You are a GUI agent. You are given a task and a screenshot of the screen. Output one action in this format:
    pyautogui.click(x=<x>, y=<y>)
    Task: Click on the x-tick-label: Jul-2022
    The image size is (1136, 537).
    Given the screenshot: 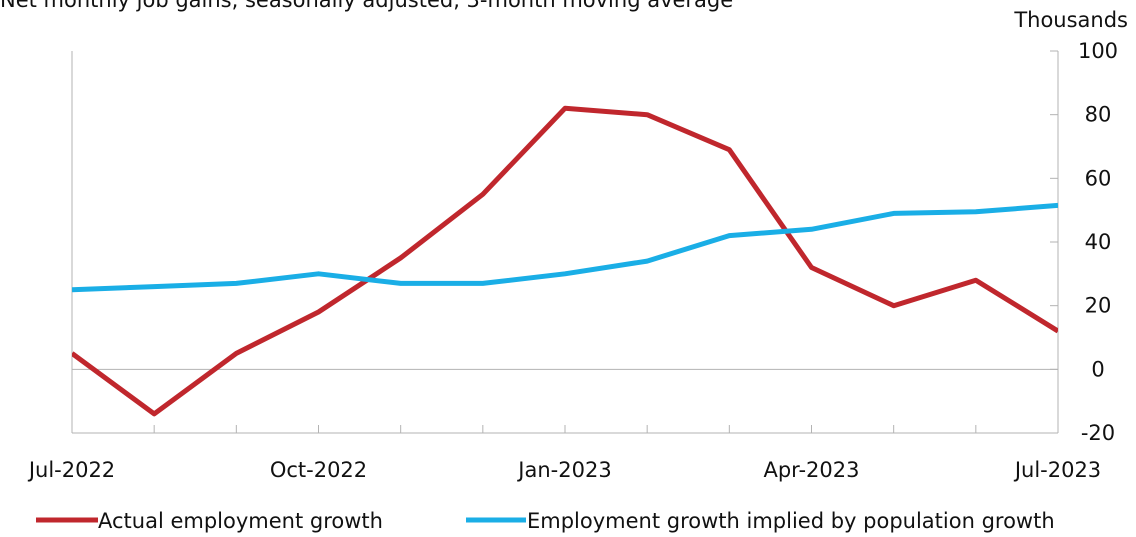 What is the action you would take?
    pyautogui.click(x=71, y=470)
    